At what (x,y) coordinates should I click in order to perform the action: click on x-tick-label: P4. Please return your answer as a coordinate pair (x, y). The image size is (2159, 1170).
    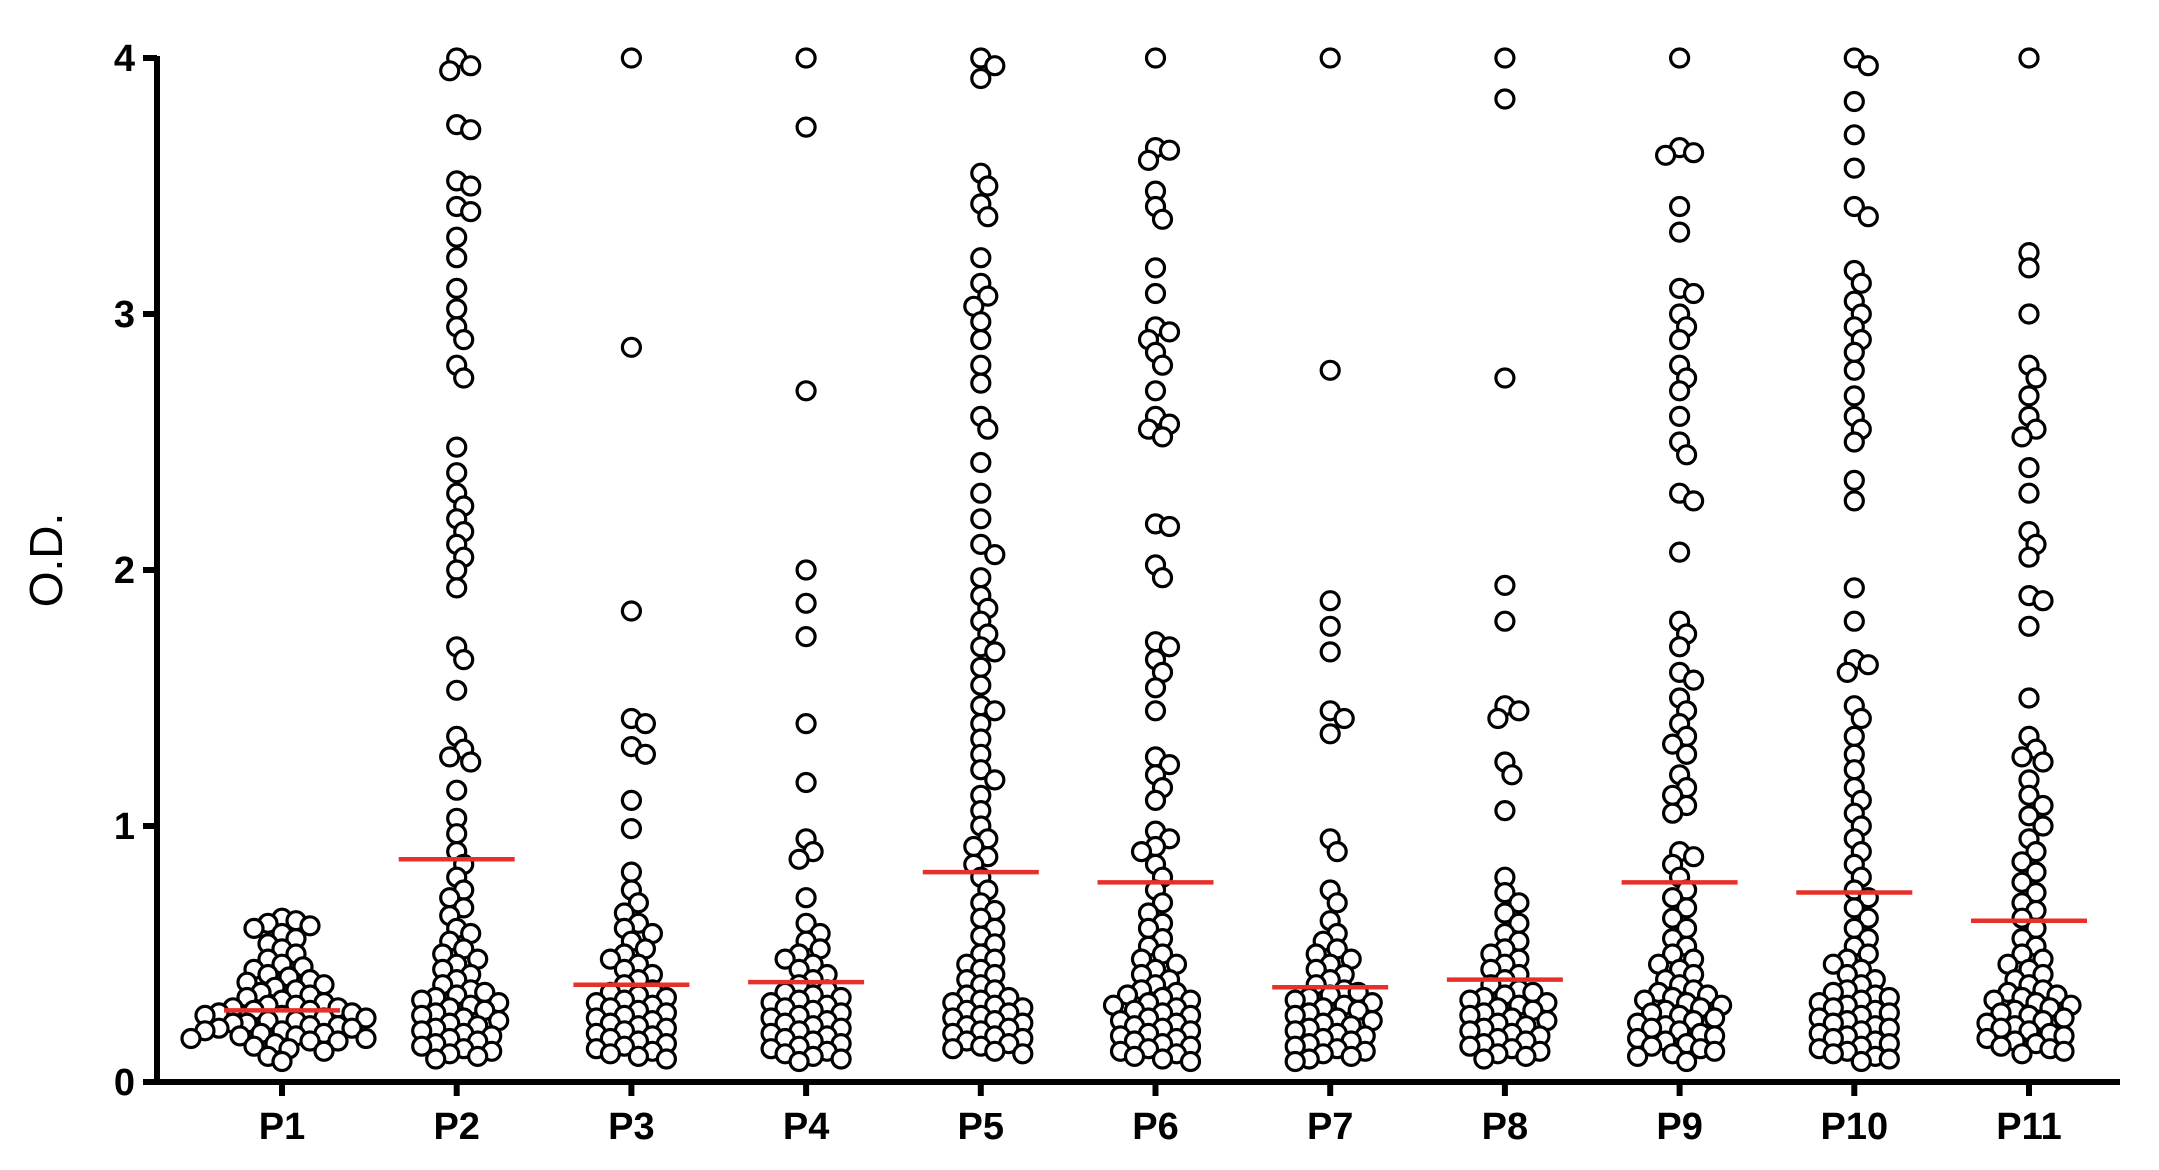
    Looking at the image, I should click on (806, 1127).